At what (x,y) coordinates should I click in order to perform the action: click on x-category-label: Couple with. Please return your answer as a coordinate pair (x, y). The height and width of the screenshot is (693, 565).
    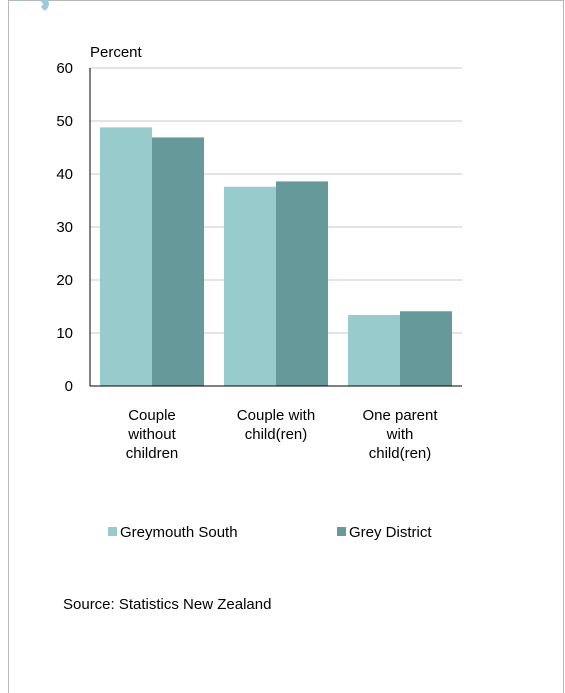
    Looking at the image, I should click on (276, 415).